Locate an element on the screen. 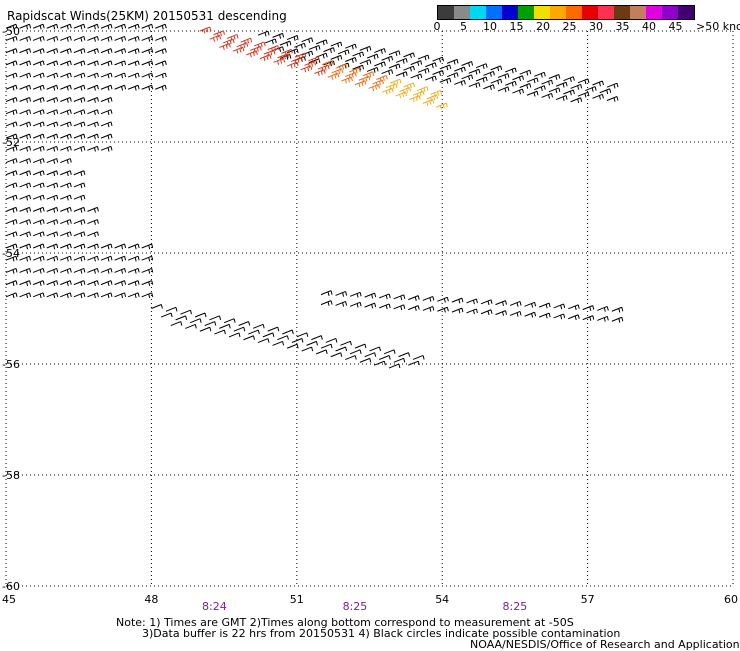  legend-tick-label: 0 is located at coordinates (437, 26).